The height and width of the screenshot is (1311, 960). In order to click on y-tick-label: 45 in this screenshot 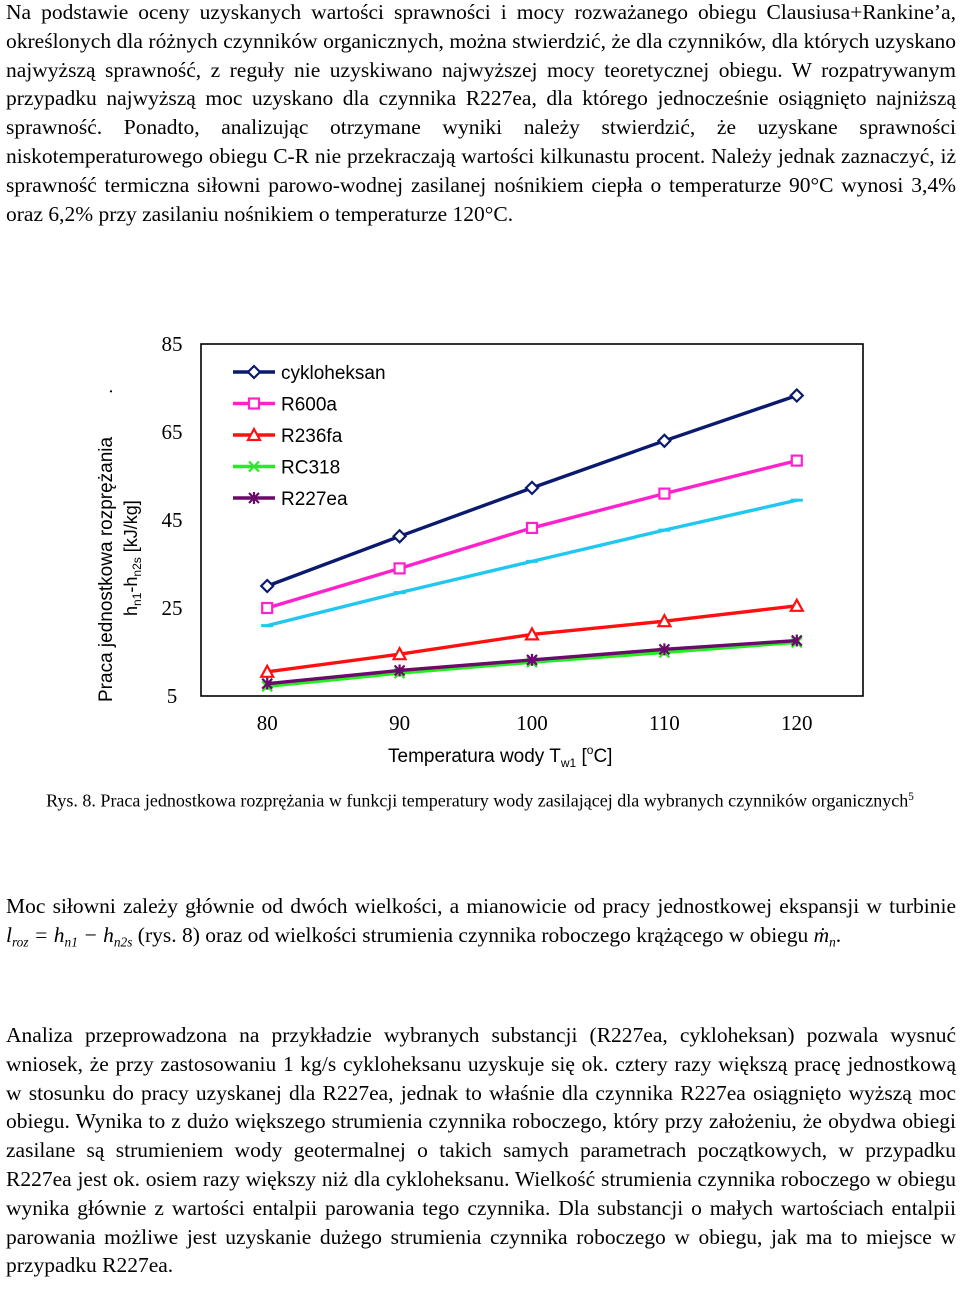, I will do `click(172, 520)`.